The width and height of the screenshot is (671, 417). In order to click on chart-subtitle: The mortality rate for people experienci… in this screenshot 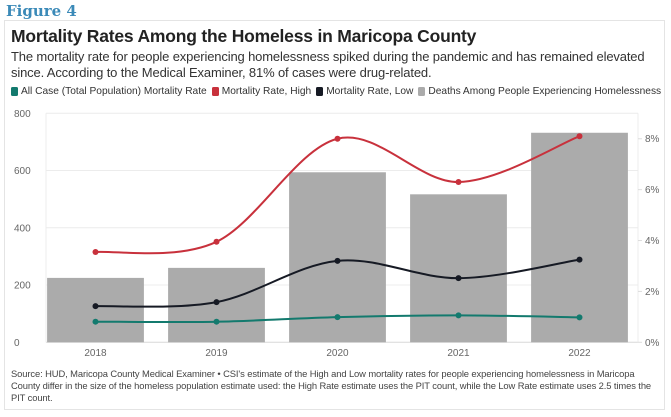, I will do `click(328, 64)`.